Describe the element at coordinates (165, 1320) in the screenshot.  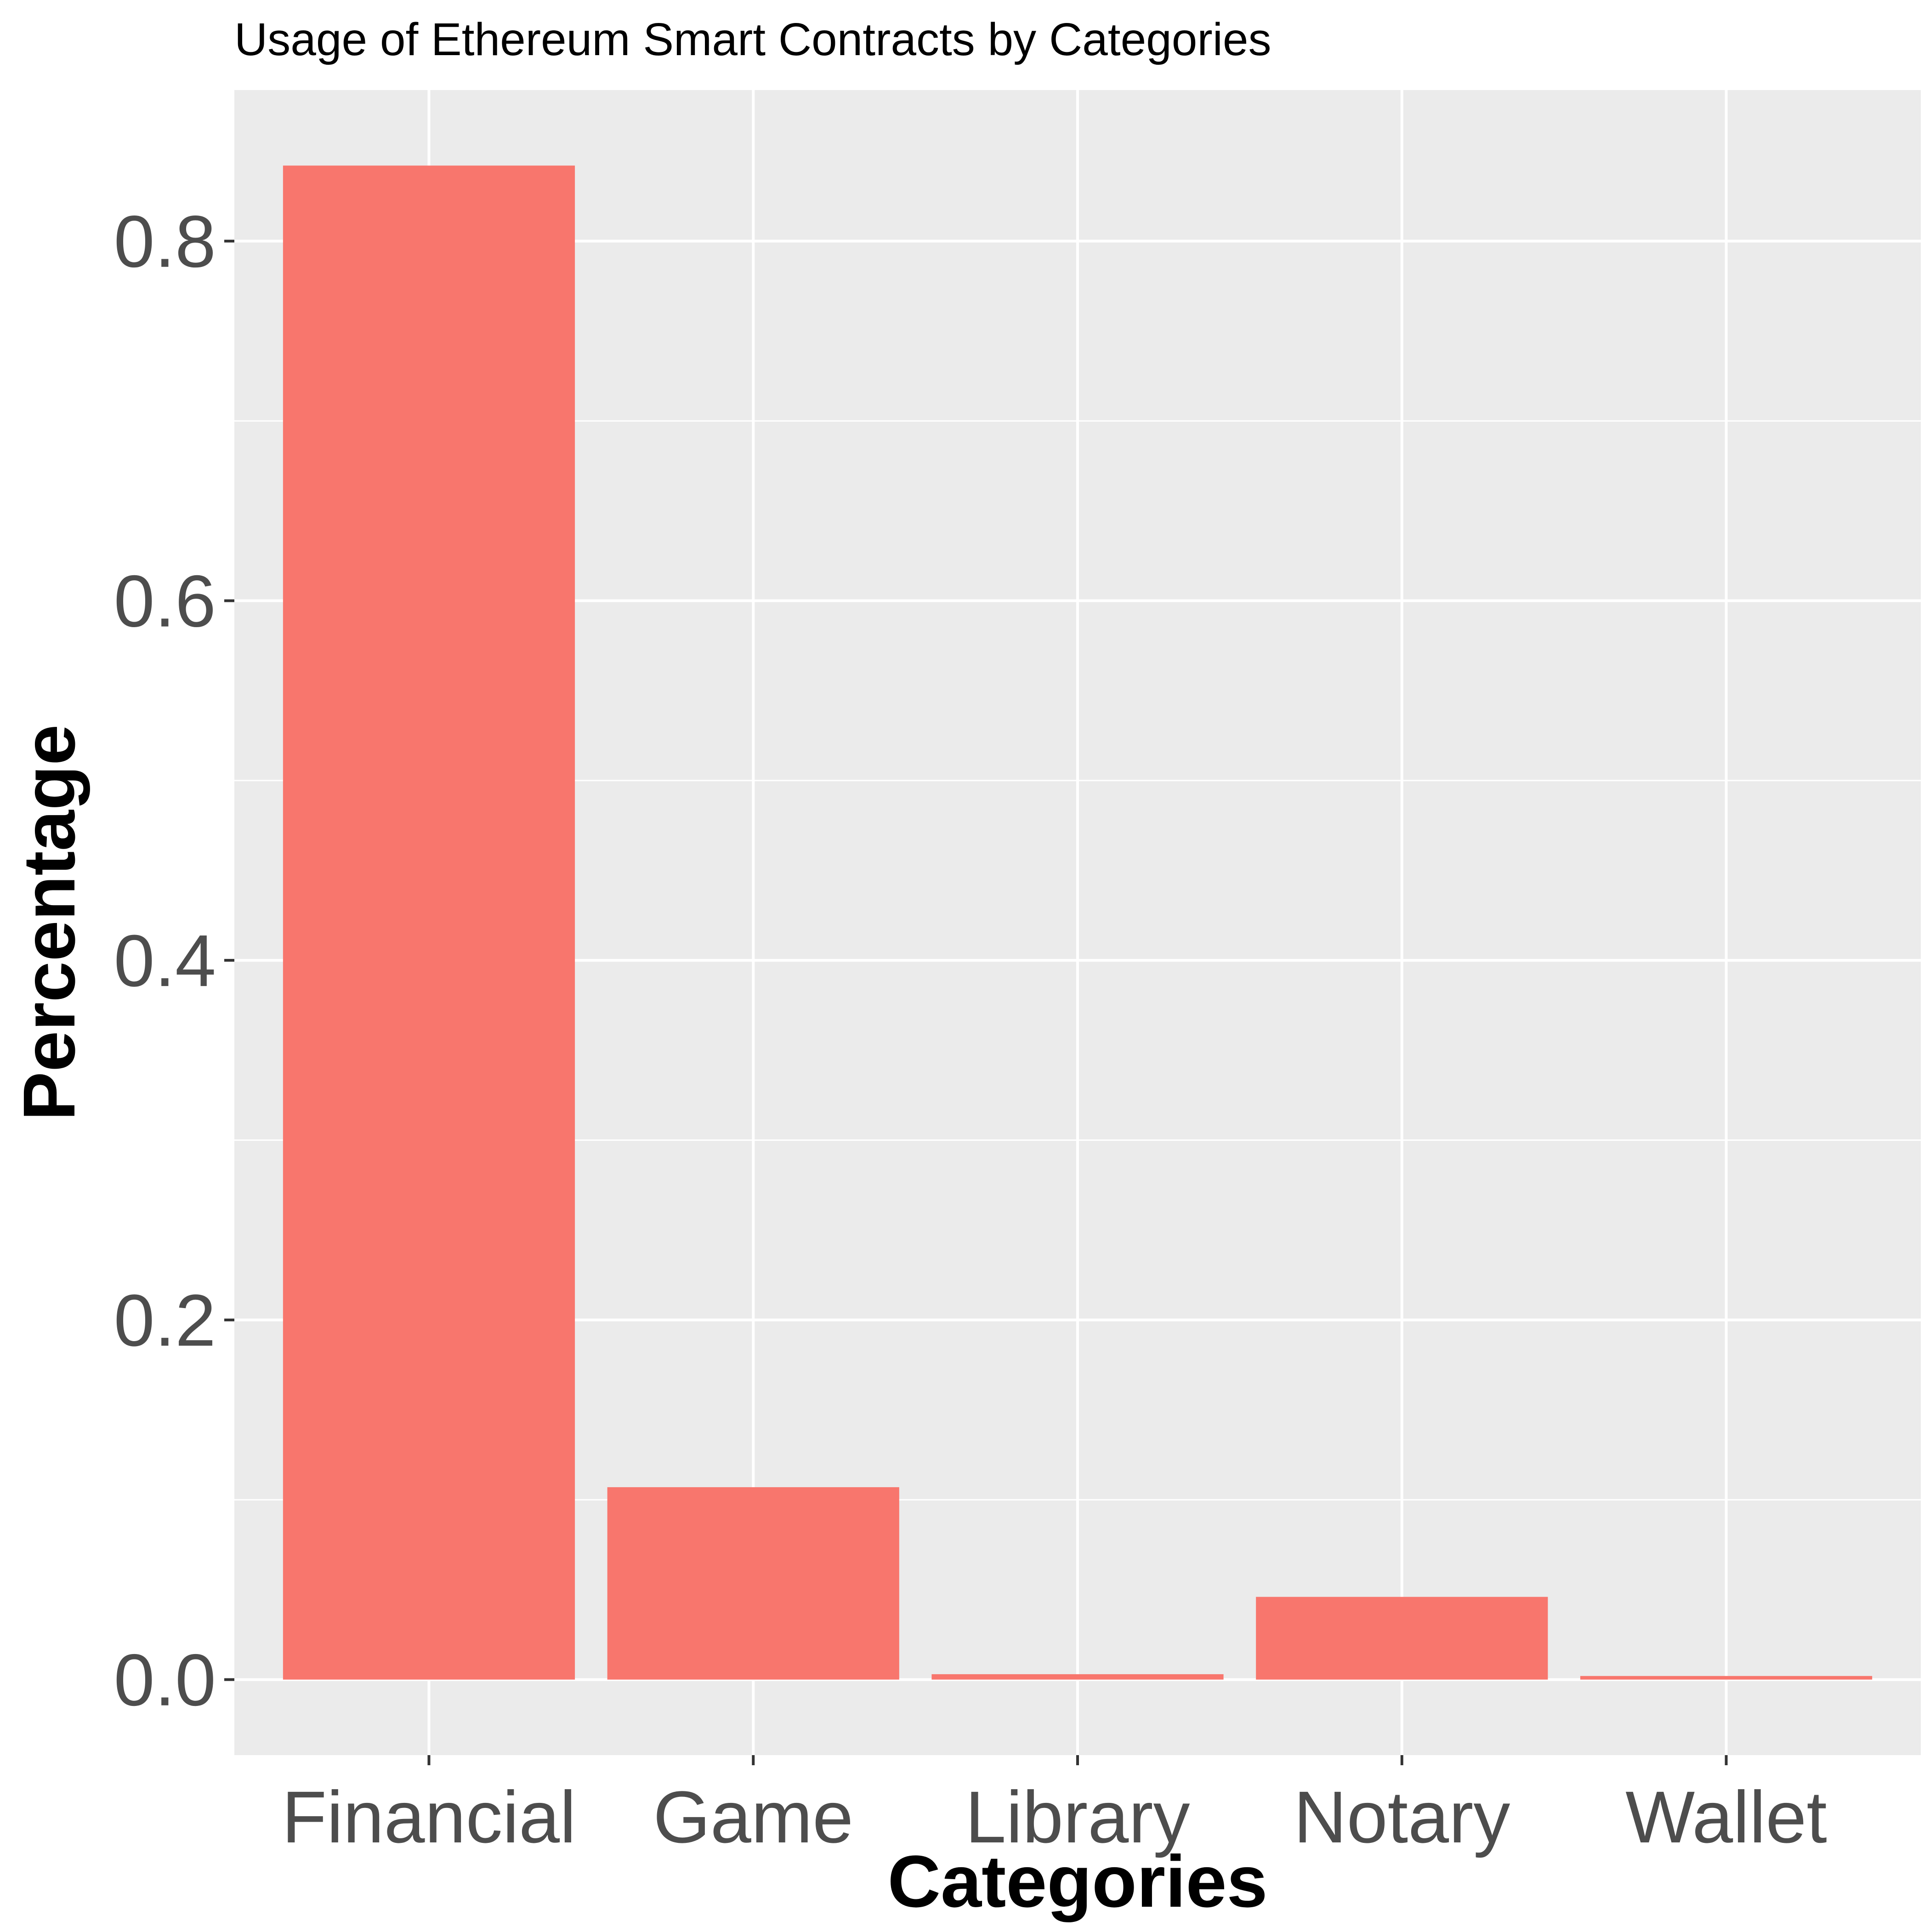
I see `y-tick-label: 0.2` at that location.